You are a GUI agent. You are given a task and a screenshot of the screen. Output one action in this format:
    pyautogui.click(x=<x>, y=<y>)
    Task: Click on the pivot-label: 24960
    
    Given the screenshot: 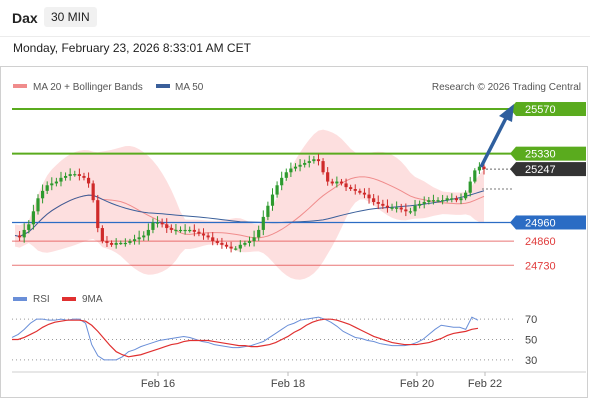 What is the action you would take?
    pyautogui.click(x=540, y=223)
    